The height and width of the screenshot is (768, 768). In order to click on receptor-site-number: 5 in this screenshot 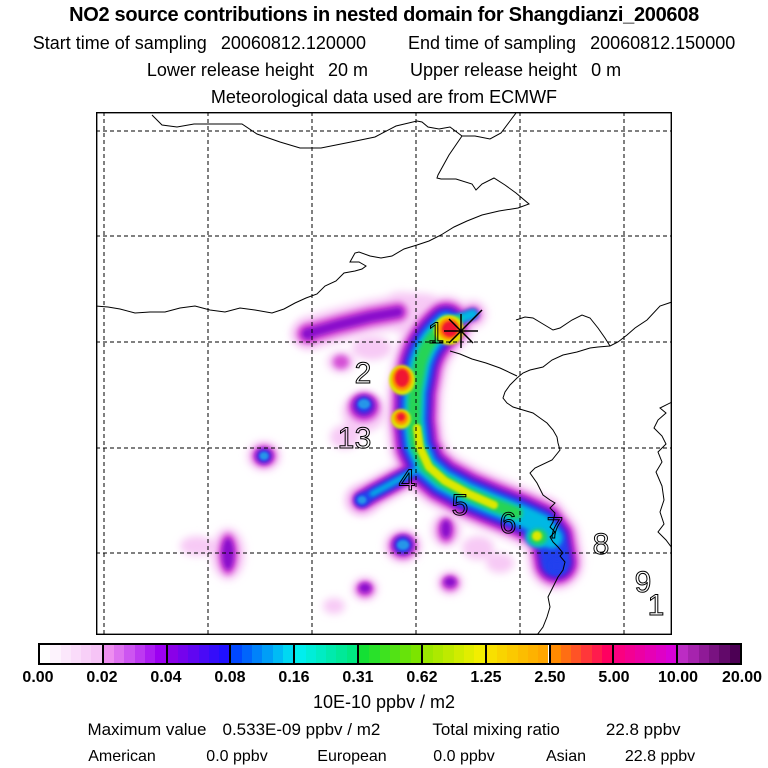, I will do `click(460, 505)`.